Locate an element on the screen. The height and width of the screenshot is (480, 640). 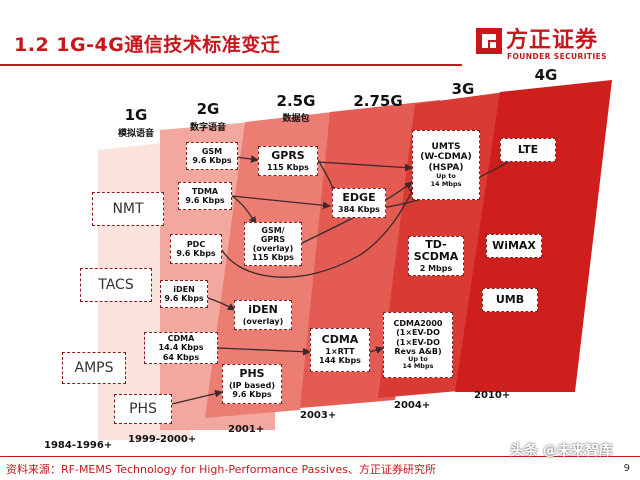
gen-2g-label: 2G is located at coordinates (208, 109).